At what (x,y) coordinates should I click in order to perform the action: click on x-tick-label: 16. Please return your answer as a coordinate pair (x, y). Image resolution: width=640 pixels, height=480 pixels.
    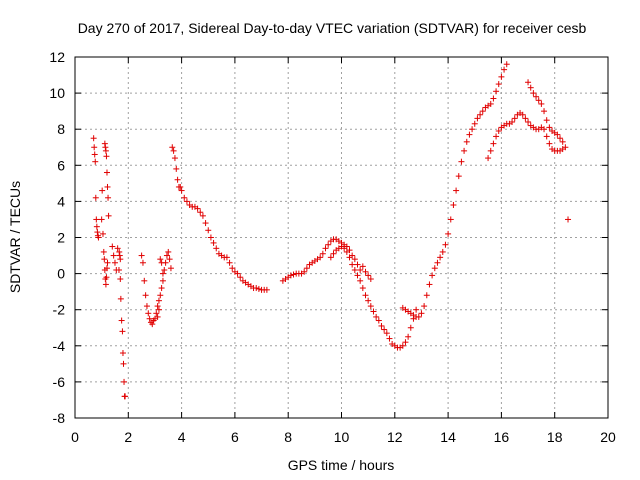
    Looking at the image, I should click on (502, 437).